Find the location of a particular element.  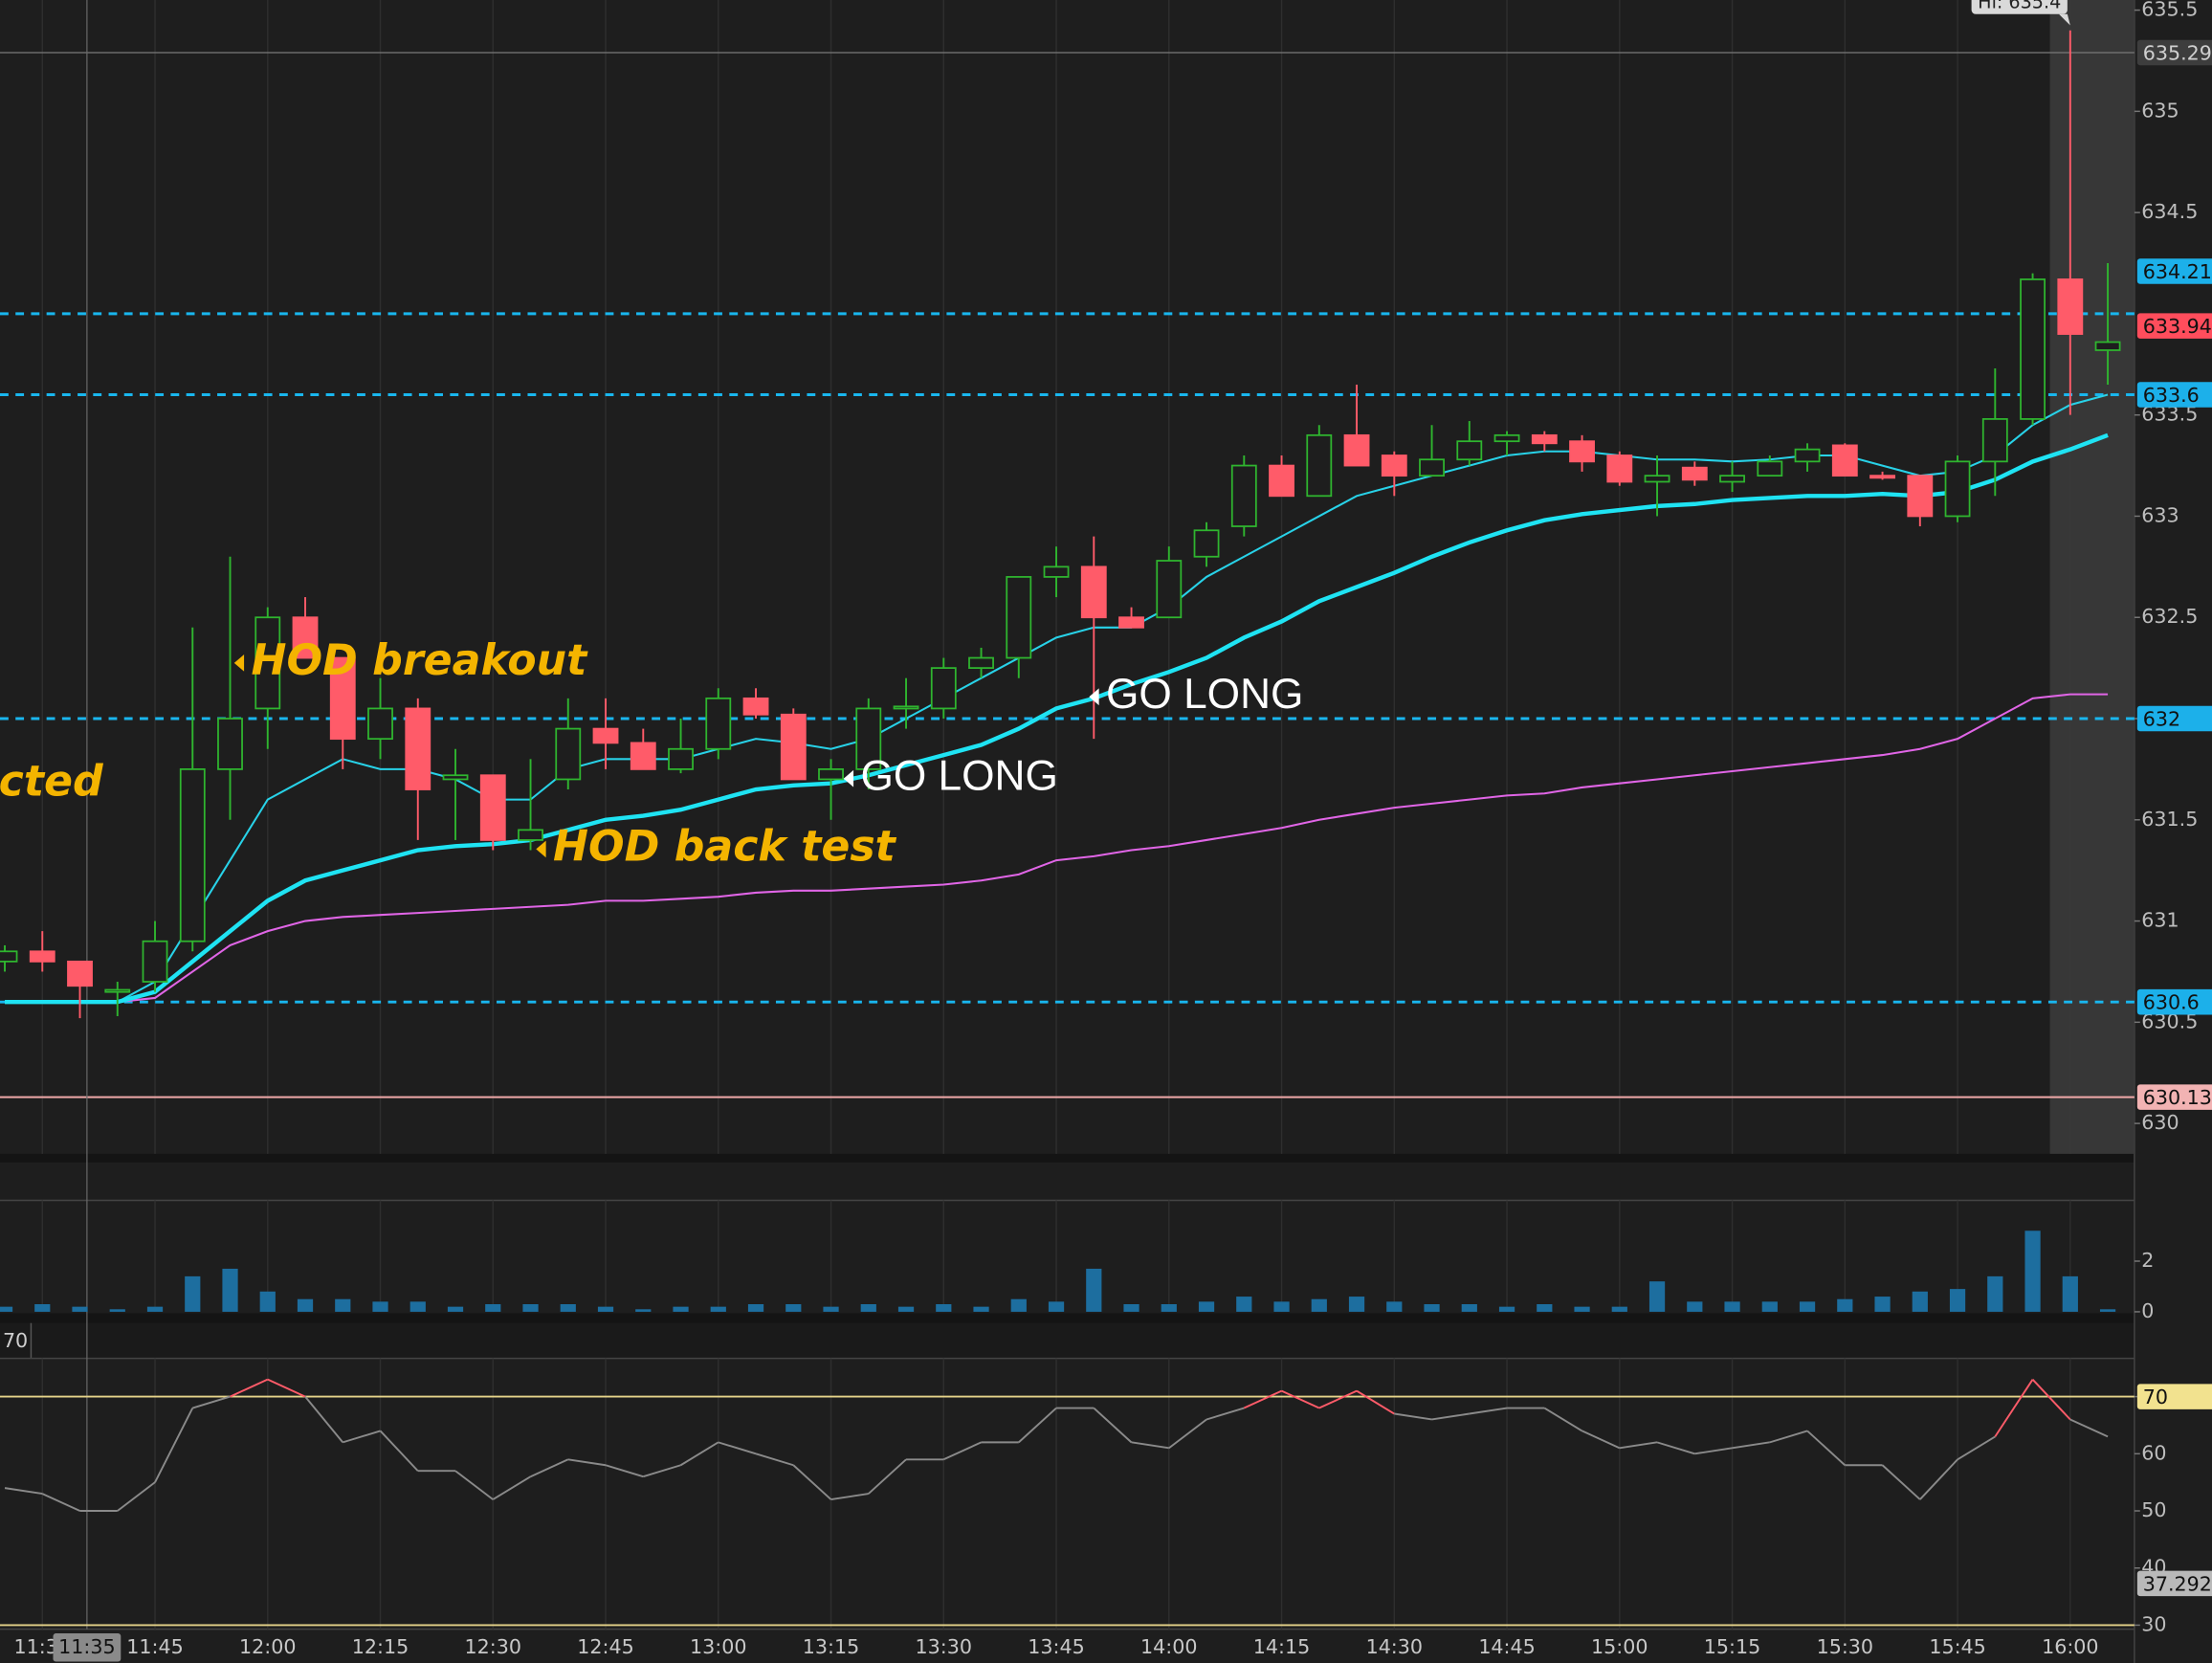

x-tick-label: 15:00 is located at coordinates (1619, 1647).